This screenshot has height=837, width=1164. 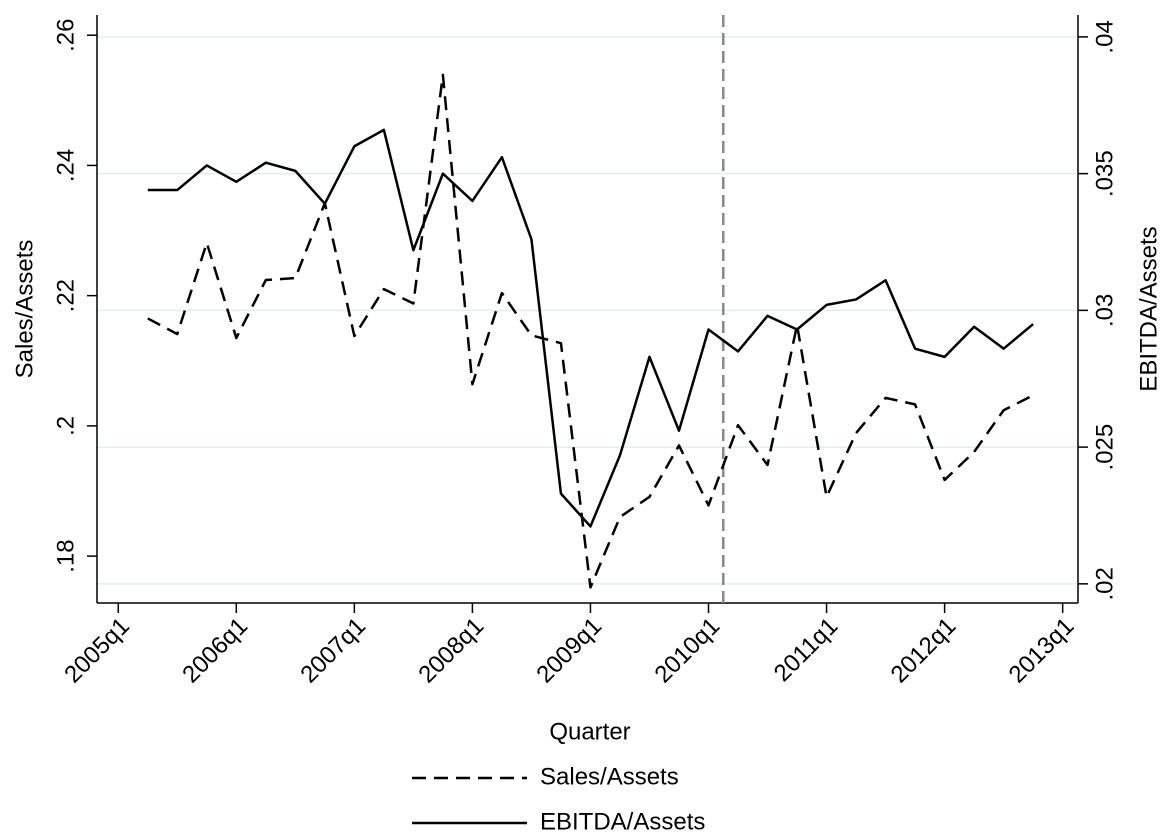 I want to click on y2-tick-label: .025, so click(x=1104, y=447).